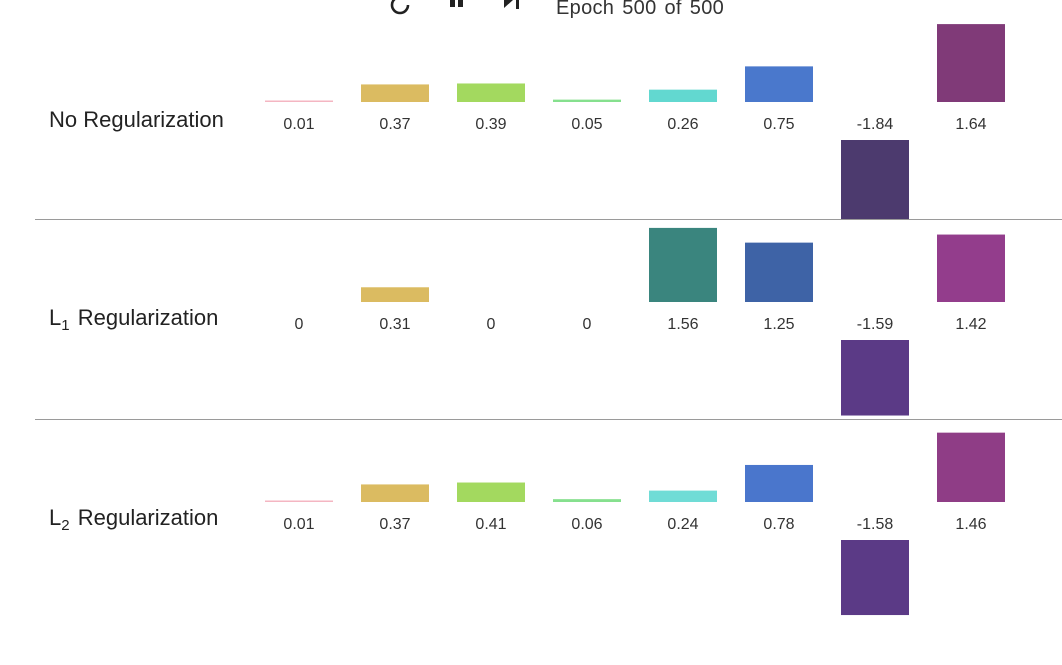 The width and height of the screenshot is (1062, 665). I want to click on row-label-main: No Regularization, so click(136, 119).